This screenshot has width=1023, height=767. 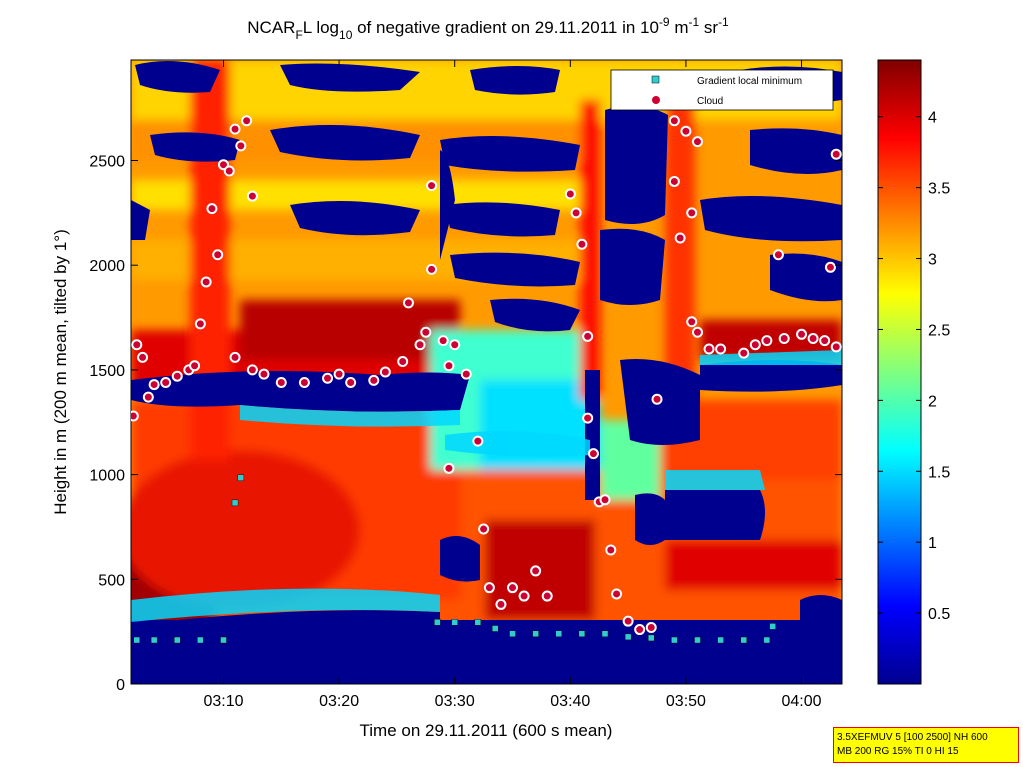 I want to click on y-tick-label: 0, so click(x=120, y=685).